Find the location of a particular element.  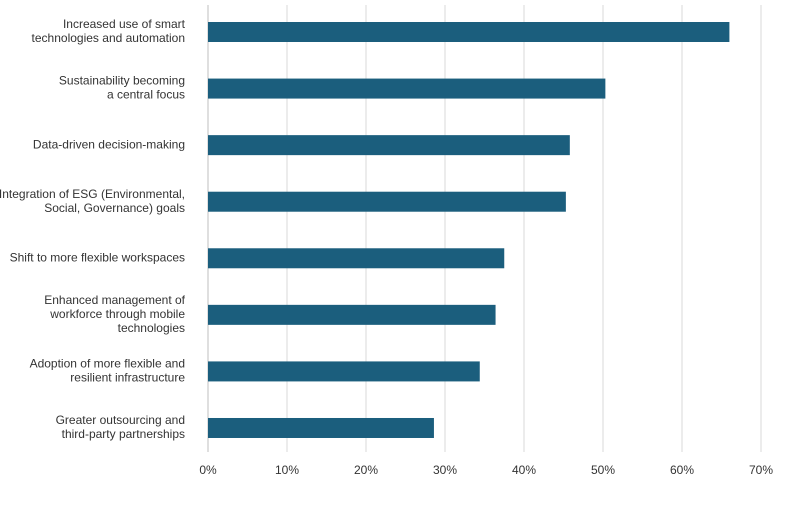

x-tick-label: 70% is located at coordinates (761, 470).